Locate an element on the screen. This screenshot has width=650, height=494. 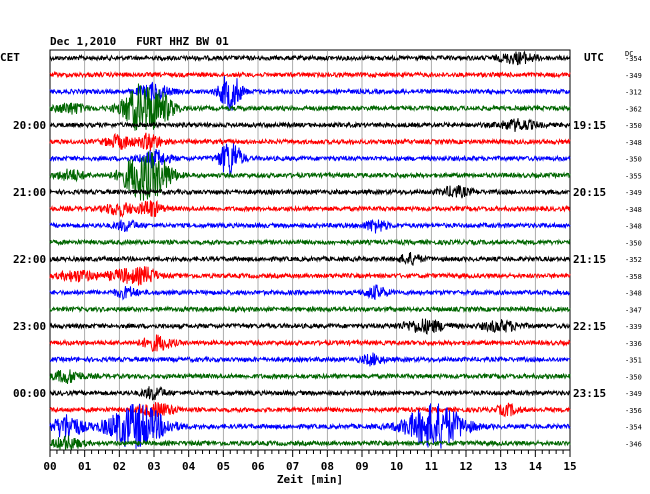
left-time-labels: 20:00 21:00 22:00 23:00 00:00 is located at coordinates (29, 259).